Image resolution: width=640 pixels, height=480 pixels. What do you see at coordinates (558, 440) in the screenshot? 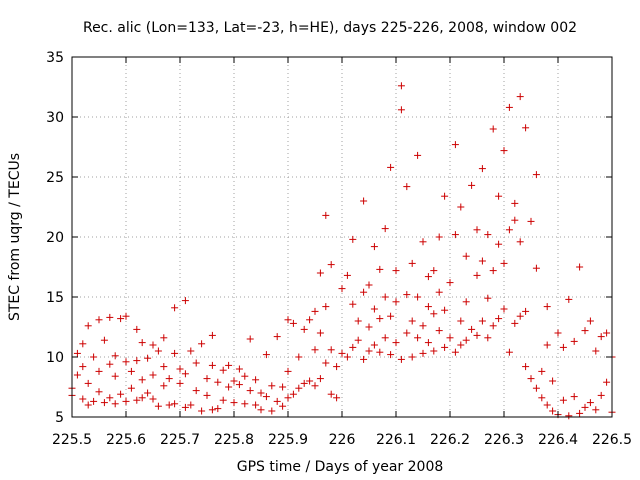
I see `x-tick-label: 226.4` at bounding box center [558, 440].